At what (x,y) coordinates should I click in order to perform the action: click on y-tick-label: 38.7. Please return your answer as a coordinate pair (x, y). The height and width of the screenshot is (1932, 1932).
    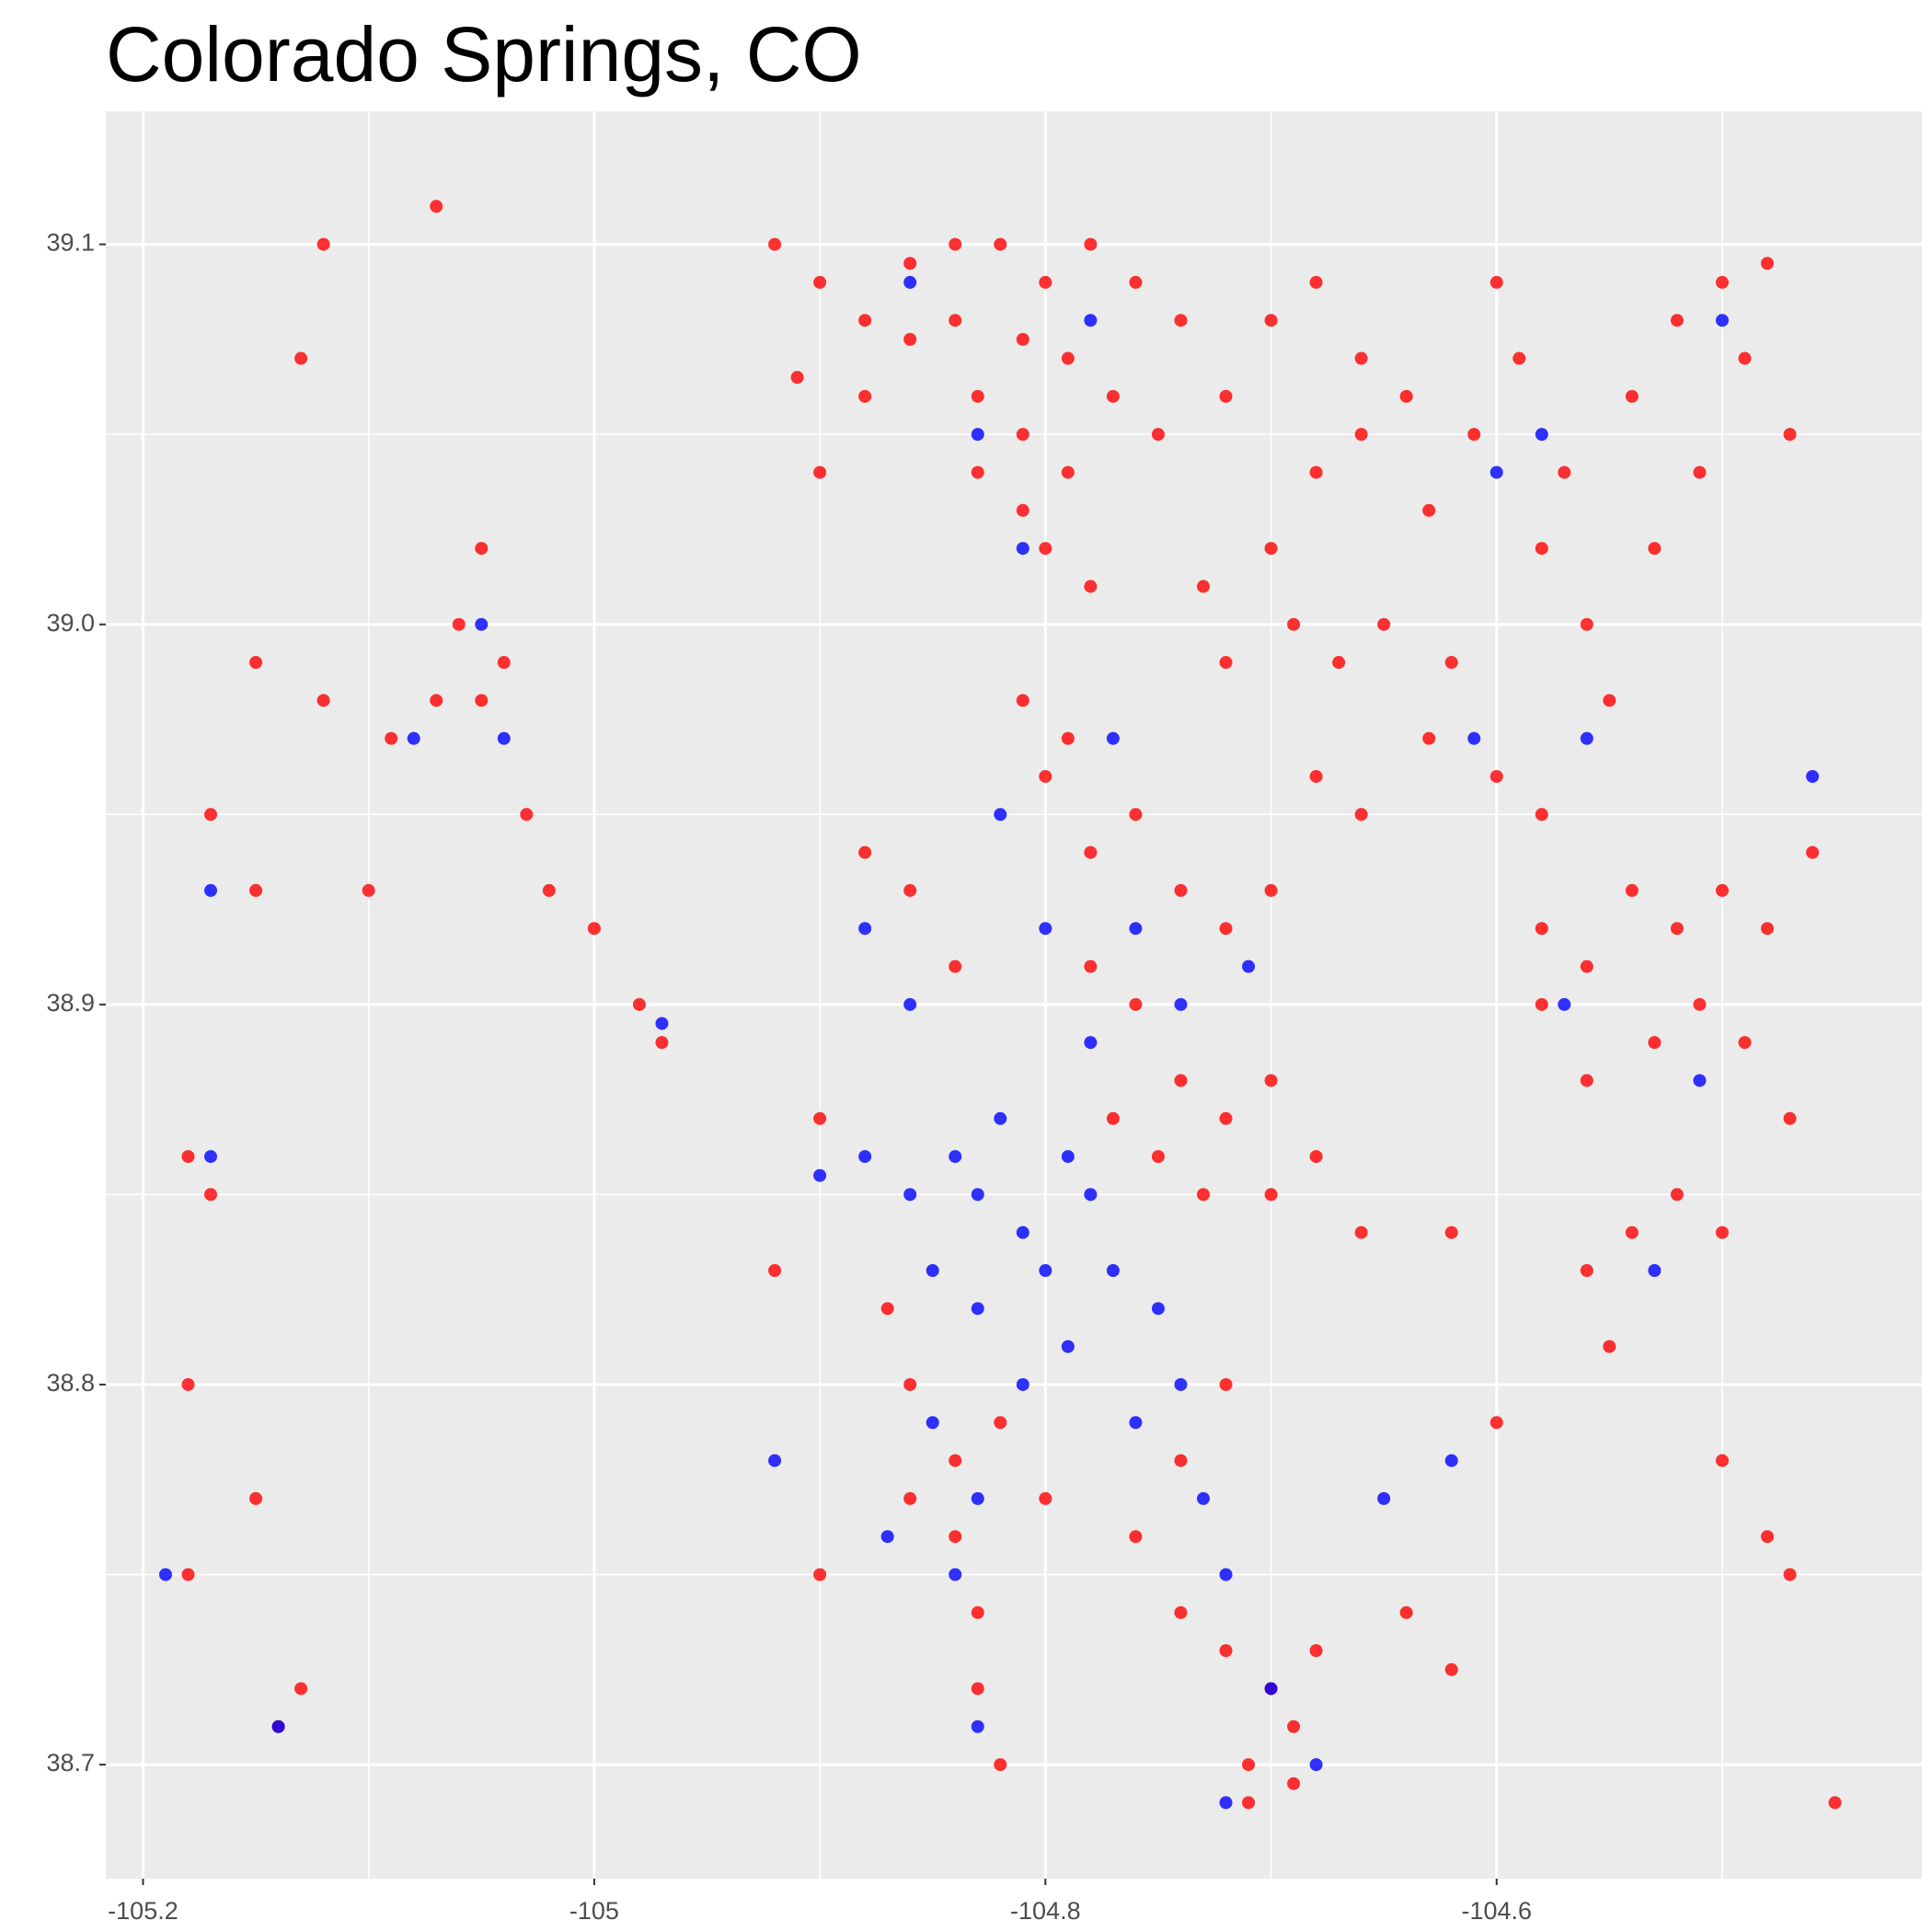
    Looking at the image, I should click on (70, 1763).